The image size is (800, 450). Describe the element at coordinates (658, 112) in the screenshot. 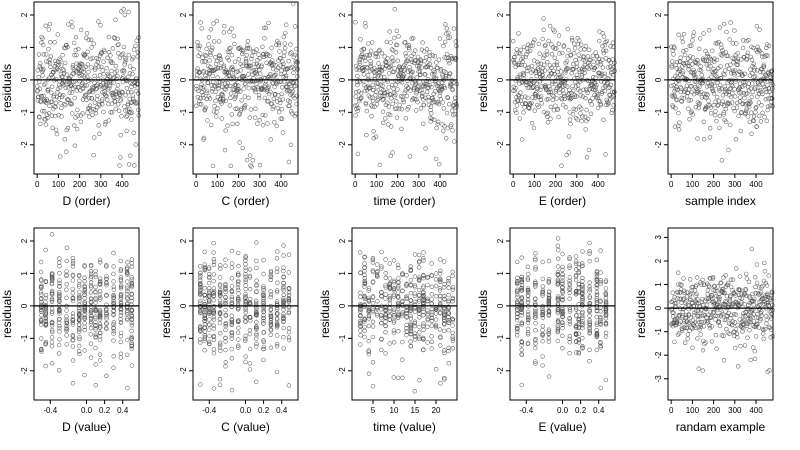

I see `y-tick-label: -1` at that location.